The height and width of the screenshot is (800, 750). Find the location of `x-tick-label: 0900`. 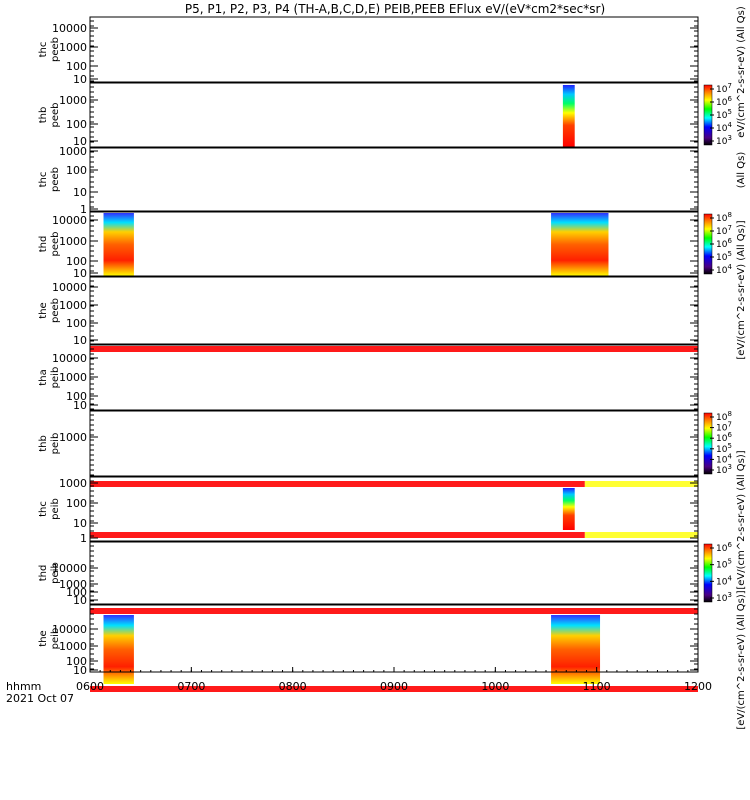

x-tick-label: 0900 is located at coordinates (394, 686).